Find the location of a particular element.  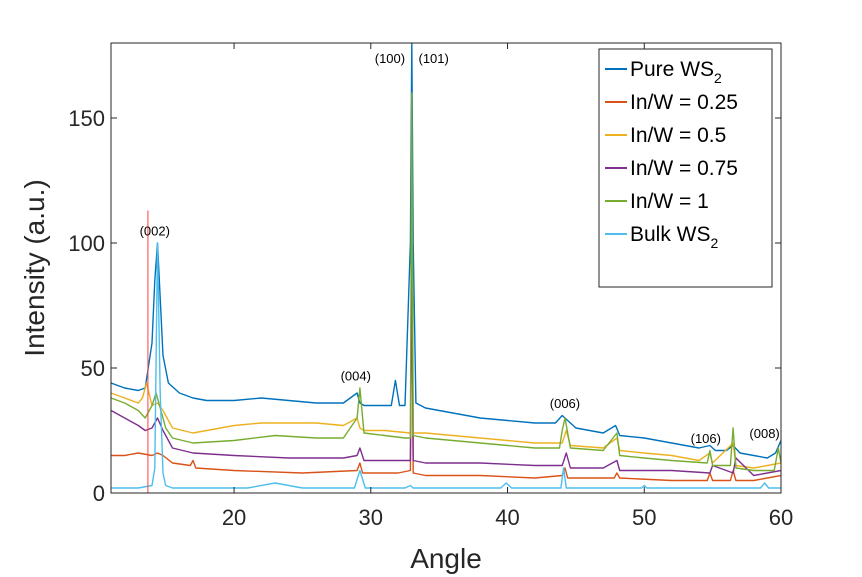

legend-subscript-0: 2 is located at coordinates (718, 78).